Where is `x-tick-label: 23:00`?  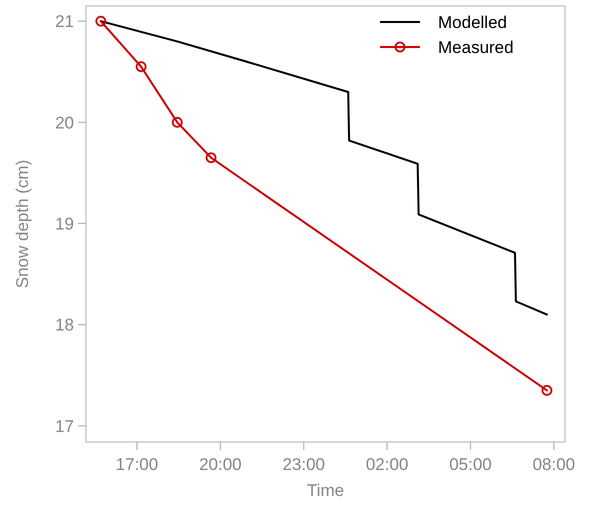
x-tick-label: 23:00 is located at coordinates (303, 464).